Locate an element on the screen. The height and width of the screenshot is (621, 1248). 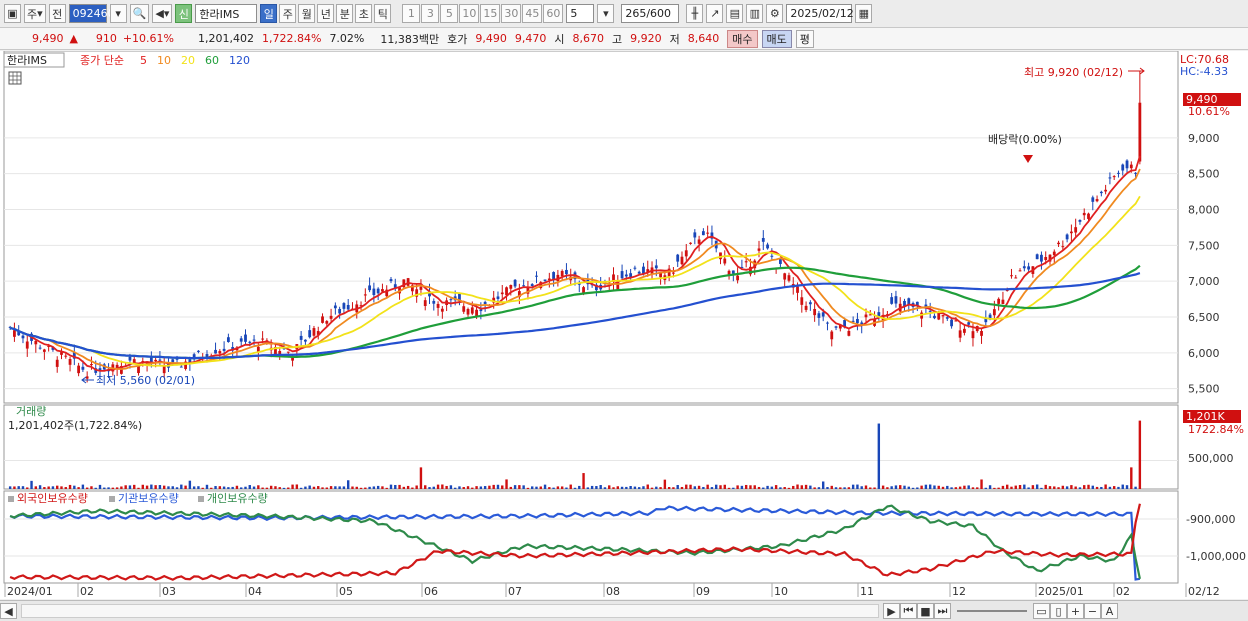
code-dropdown-icon: ▾ is located at coordinates (118, 13).